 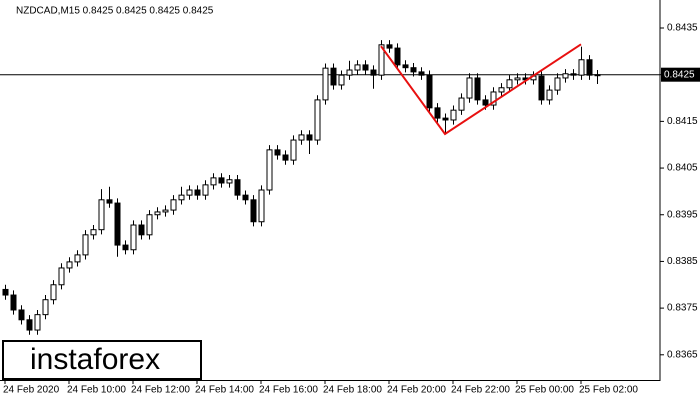 I want to click on y-tick-label: 0.8405, so click(x=682, y=168).